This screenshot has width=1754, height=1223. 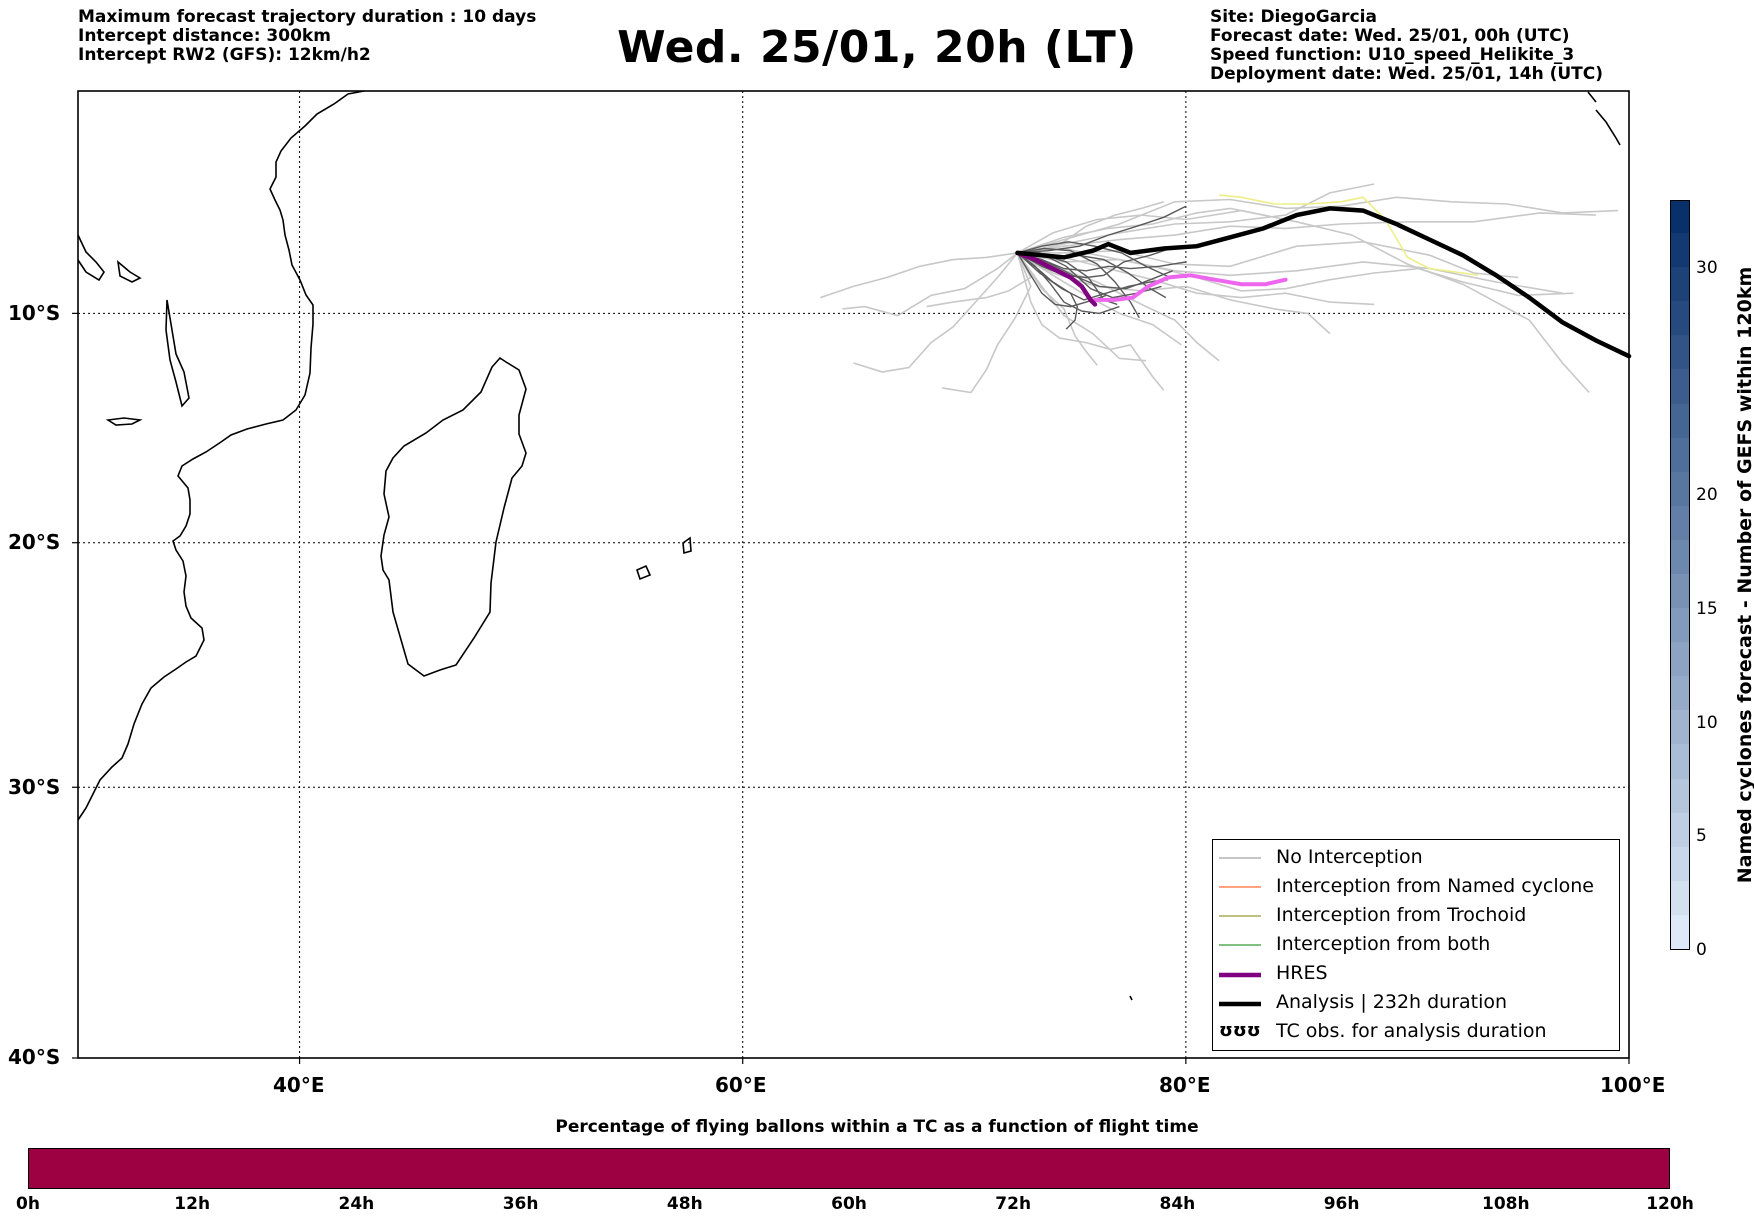 What do you see at coordinates (1401, 915) in the screenshot?
I see `legend-label: Interception from Trochoid` at bounding box center [1401, 915].